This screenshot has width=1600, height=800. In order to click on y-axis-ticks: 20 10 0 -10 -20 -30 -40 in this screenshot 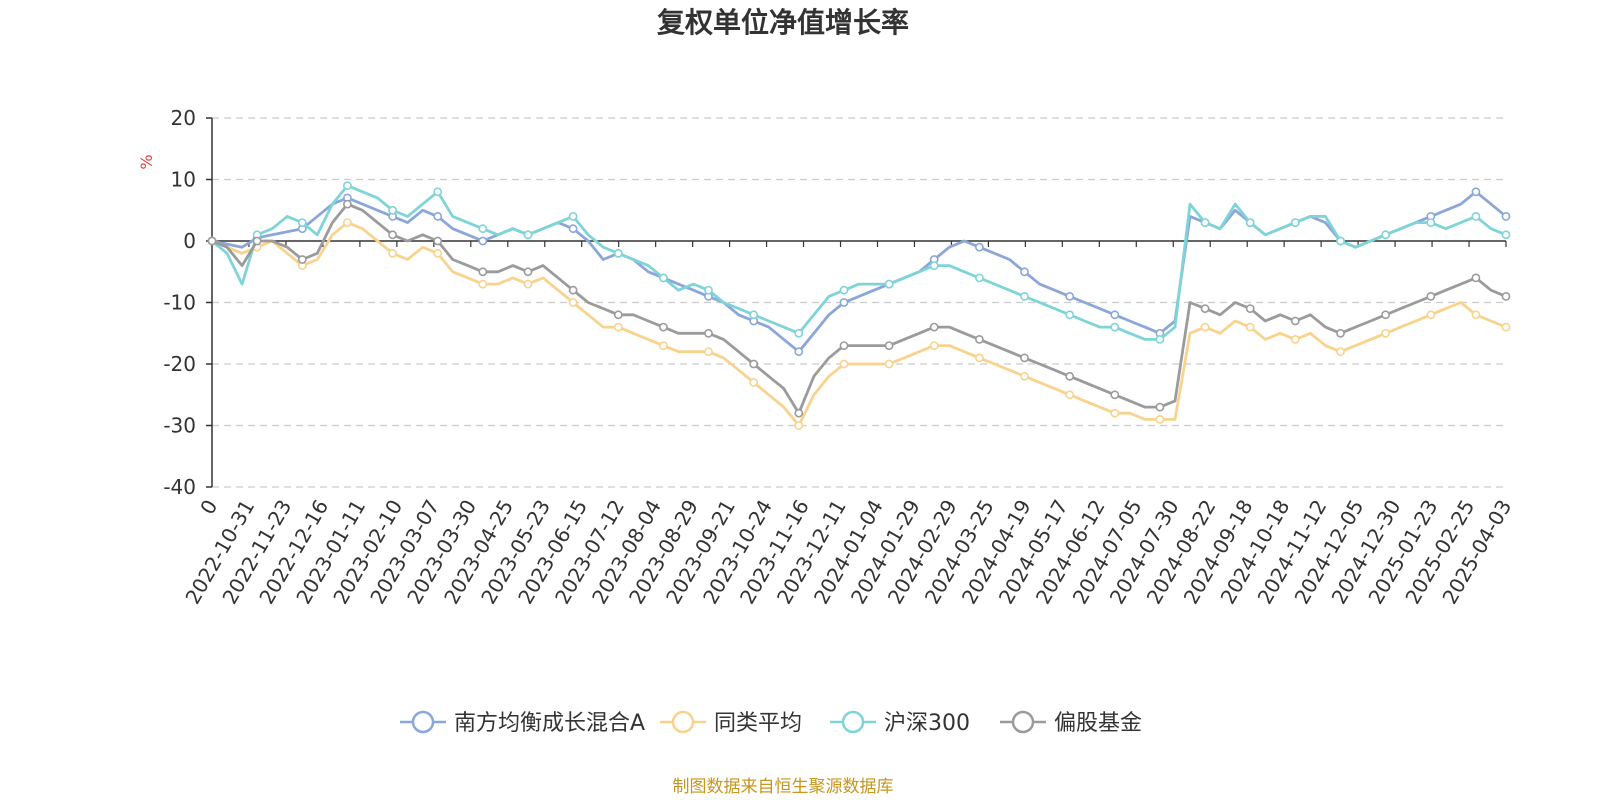, I will do `click(187, 302)`.